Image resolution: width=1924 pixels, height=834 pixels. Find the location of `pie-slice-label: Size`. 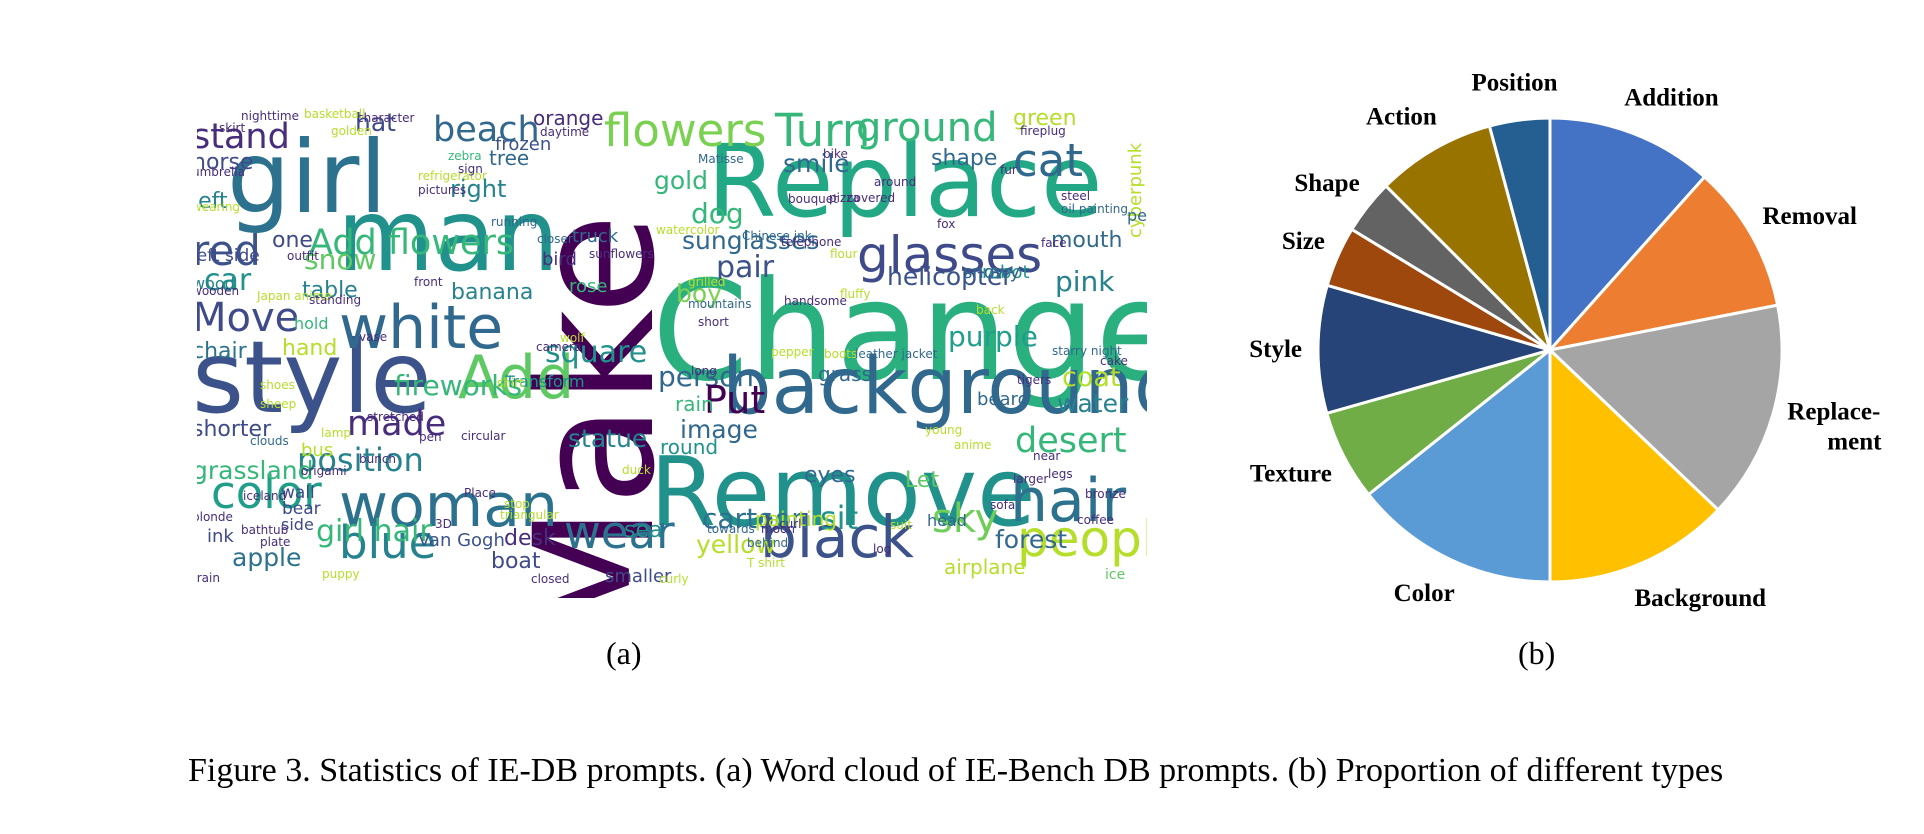

pie-slice-label: Size is located at coordinates (1303, 241).